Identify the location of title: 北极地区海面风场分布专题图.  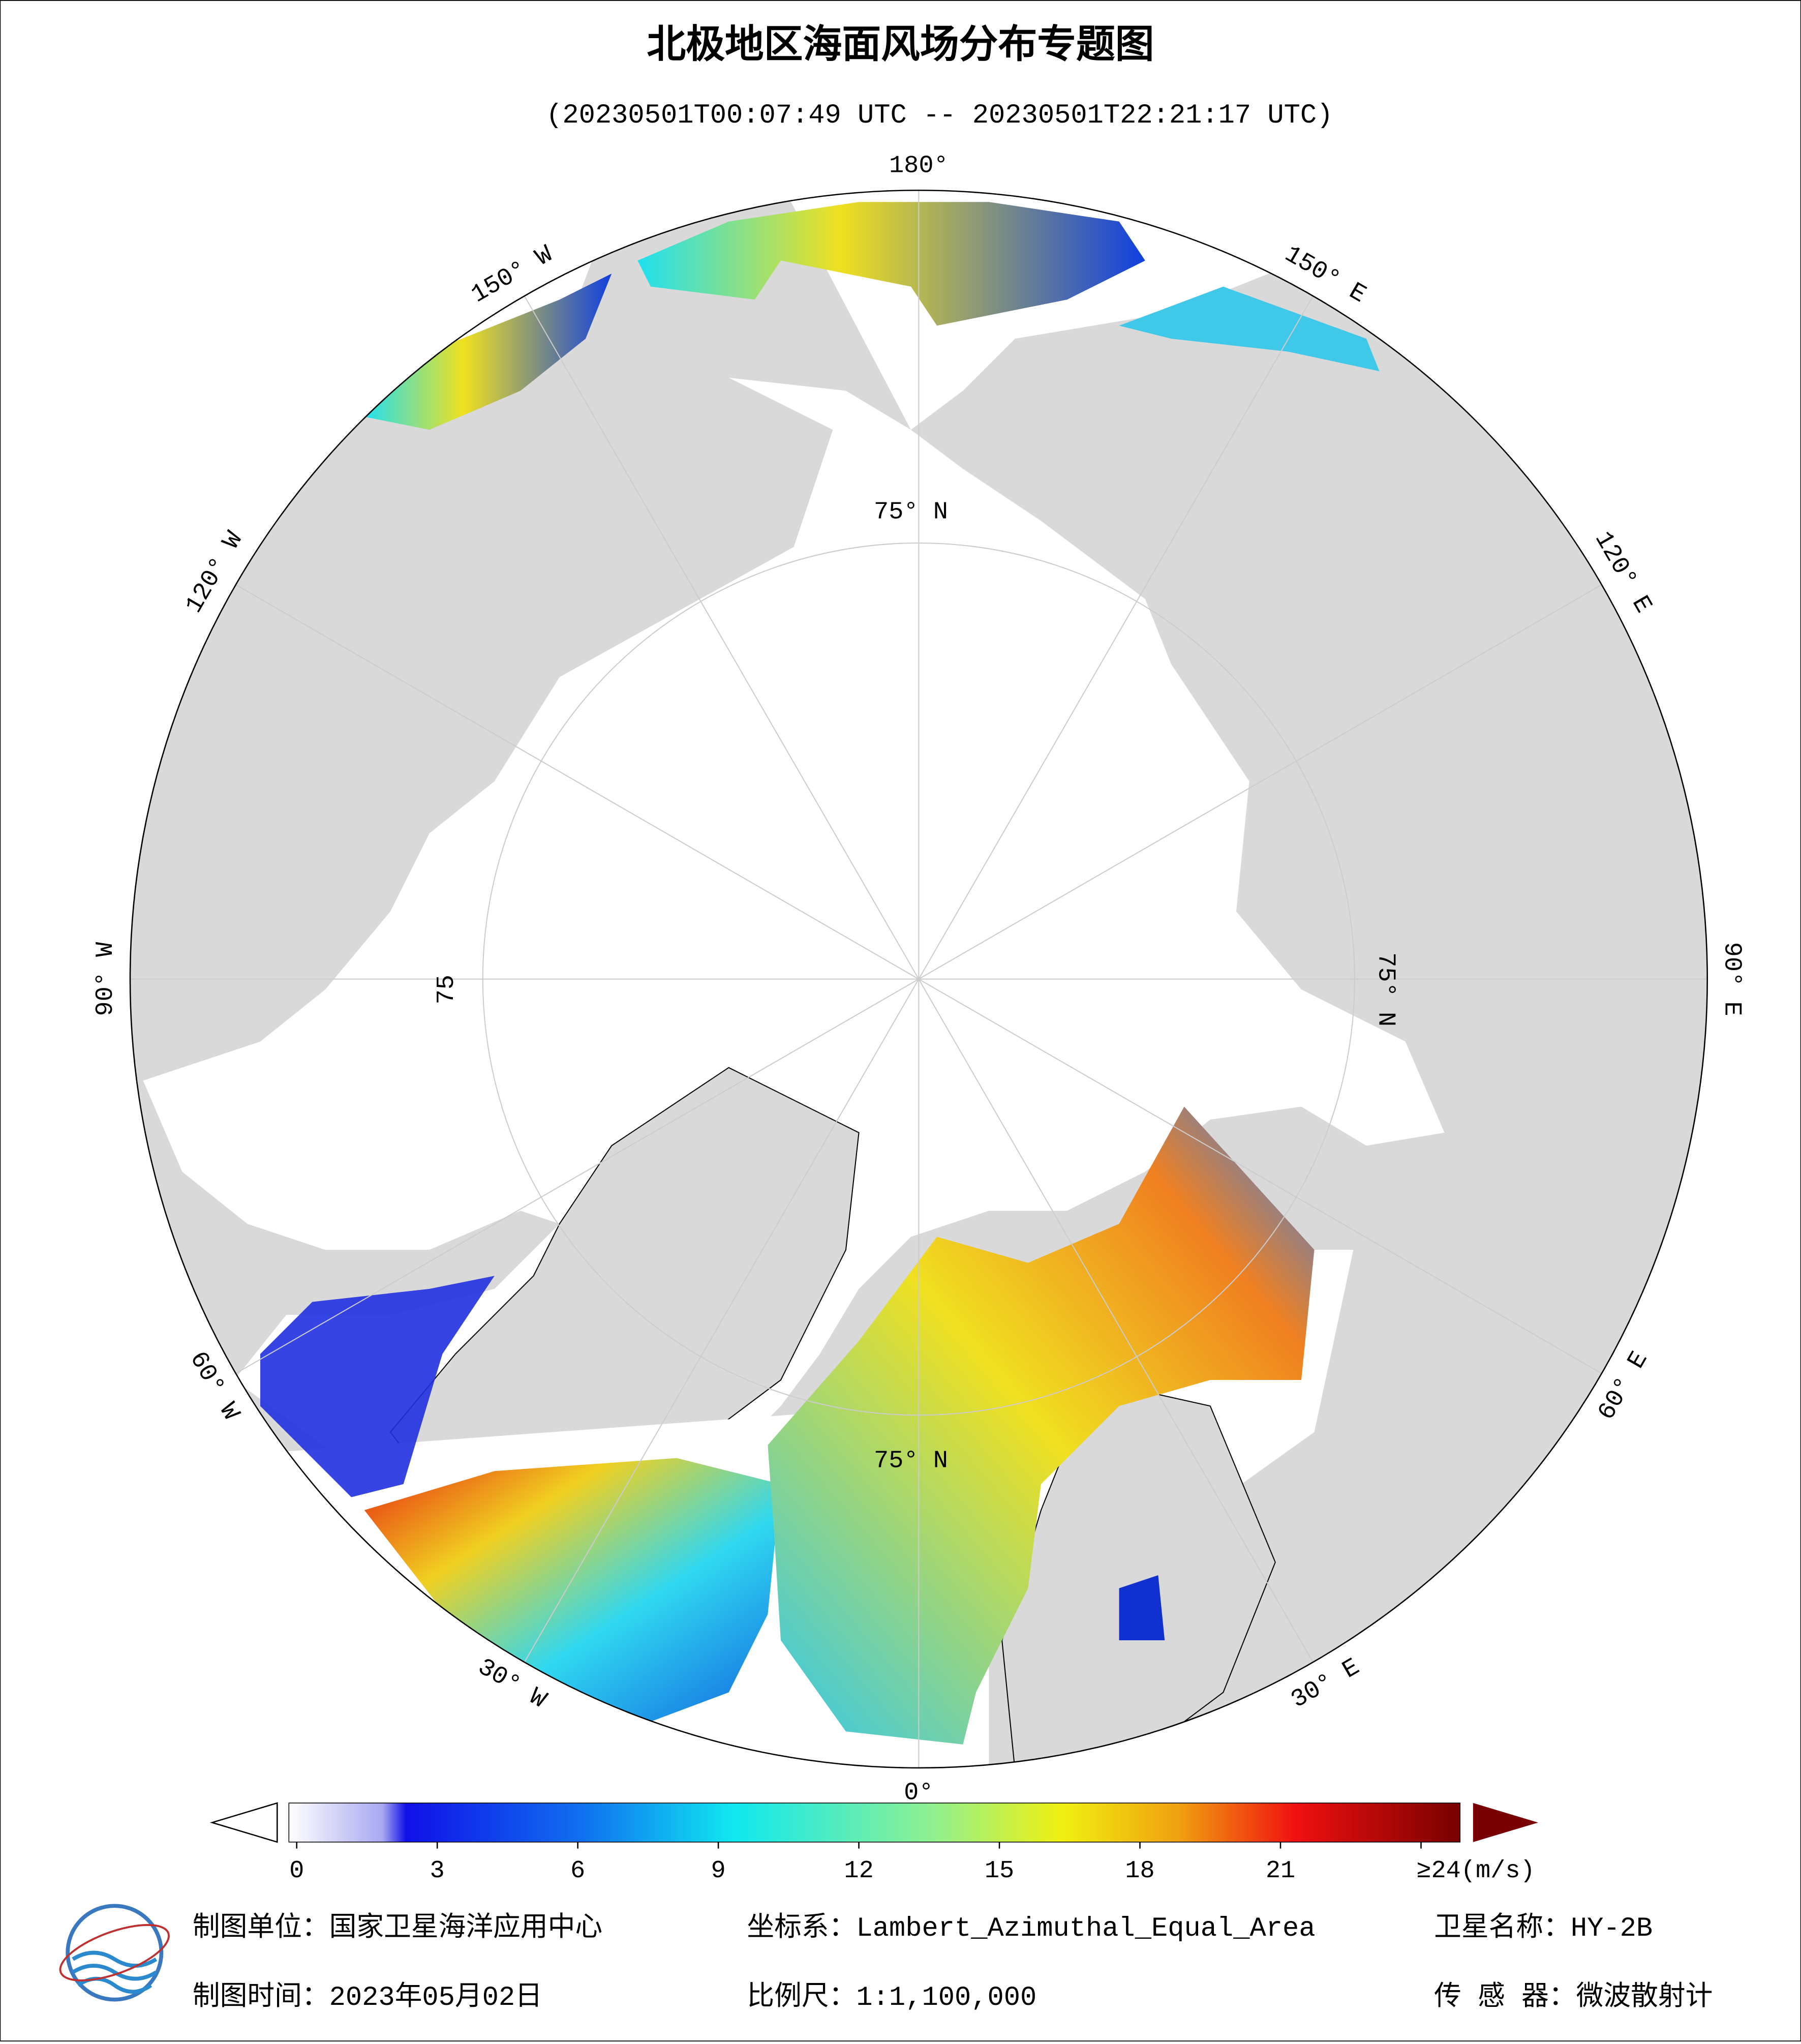
(901, 44).